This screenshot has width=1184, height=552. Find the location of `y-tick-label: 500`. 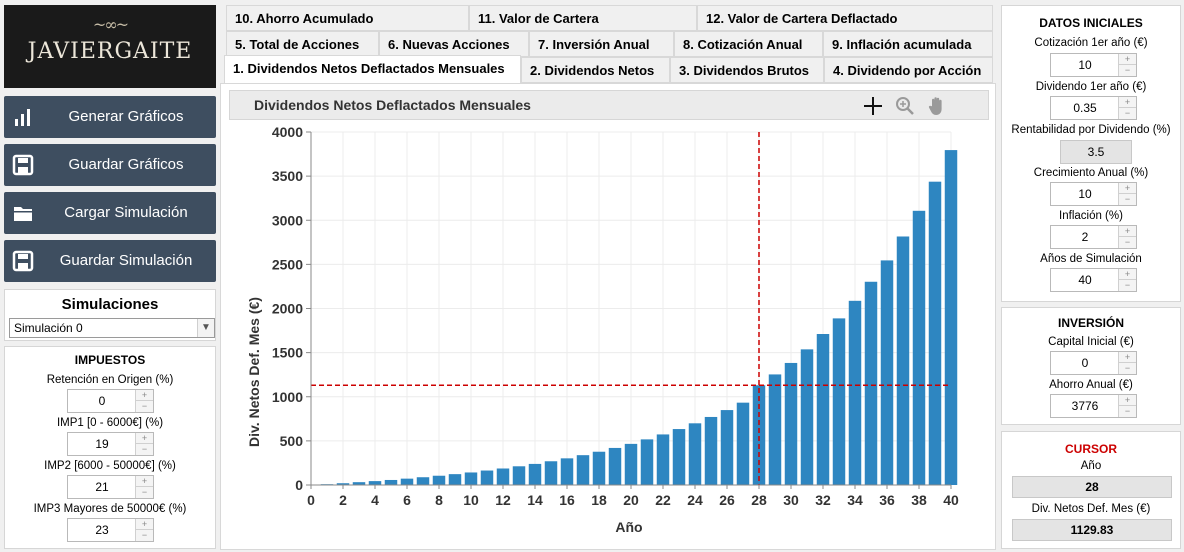

y-tick-label: 500 is located at coordinates (292, 441).